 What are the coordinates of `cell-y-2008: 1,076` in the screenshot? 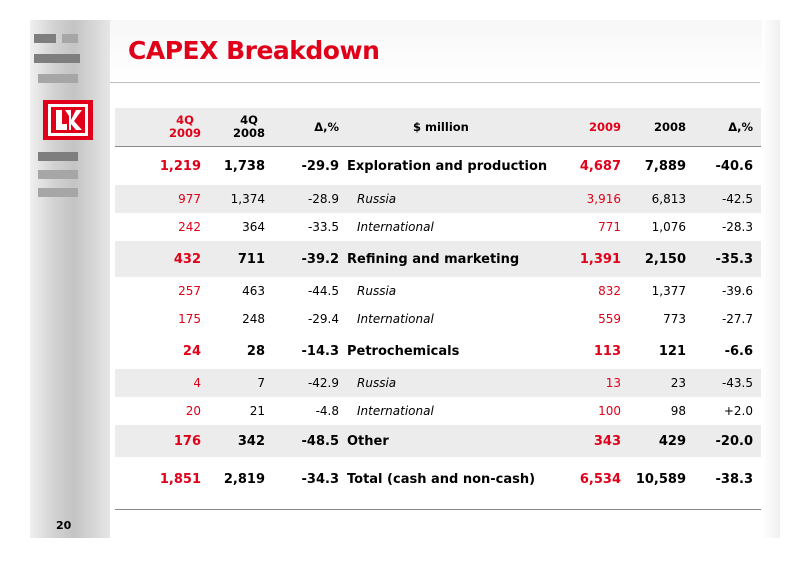 It's located at (668, 227).